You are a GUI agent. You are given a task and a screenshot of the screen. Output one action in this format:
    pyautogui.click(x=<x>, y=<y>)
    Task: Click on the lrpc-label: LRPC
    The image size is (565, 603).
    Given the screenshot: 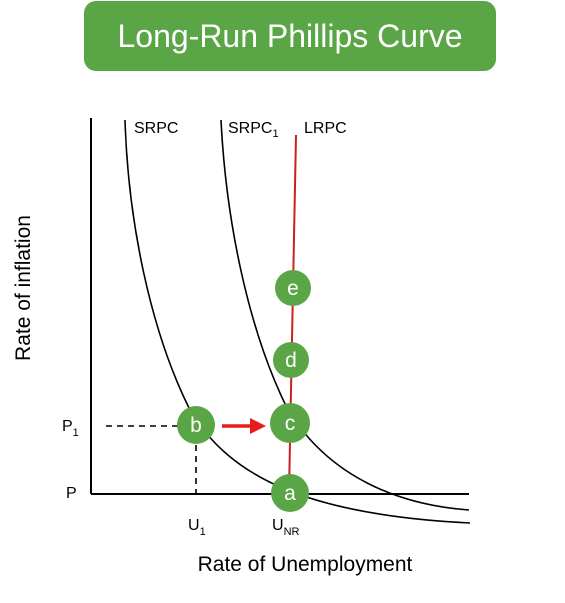 What is the action you would take?
    pyautogui.click(x=325, y=128)
    